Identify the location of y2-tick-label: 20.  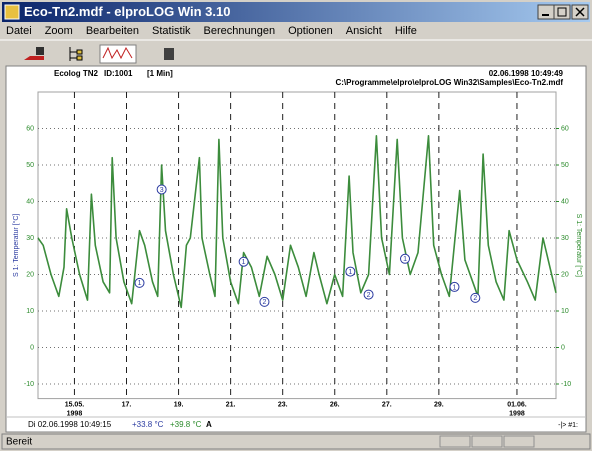
(565, 274).